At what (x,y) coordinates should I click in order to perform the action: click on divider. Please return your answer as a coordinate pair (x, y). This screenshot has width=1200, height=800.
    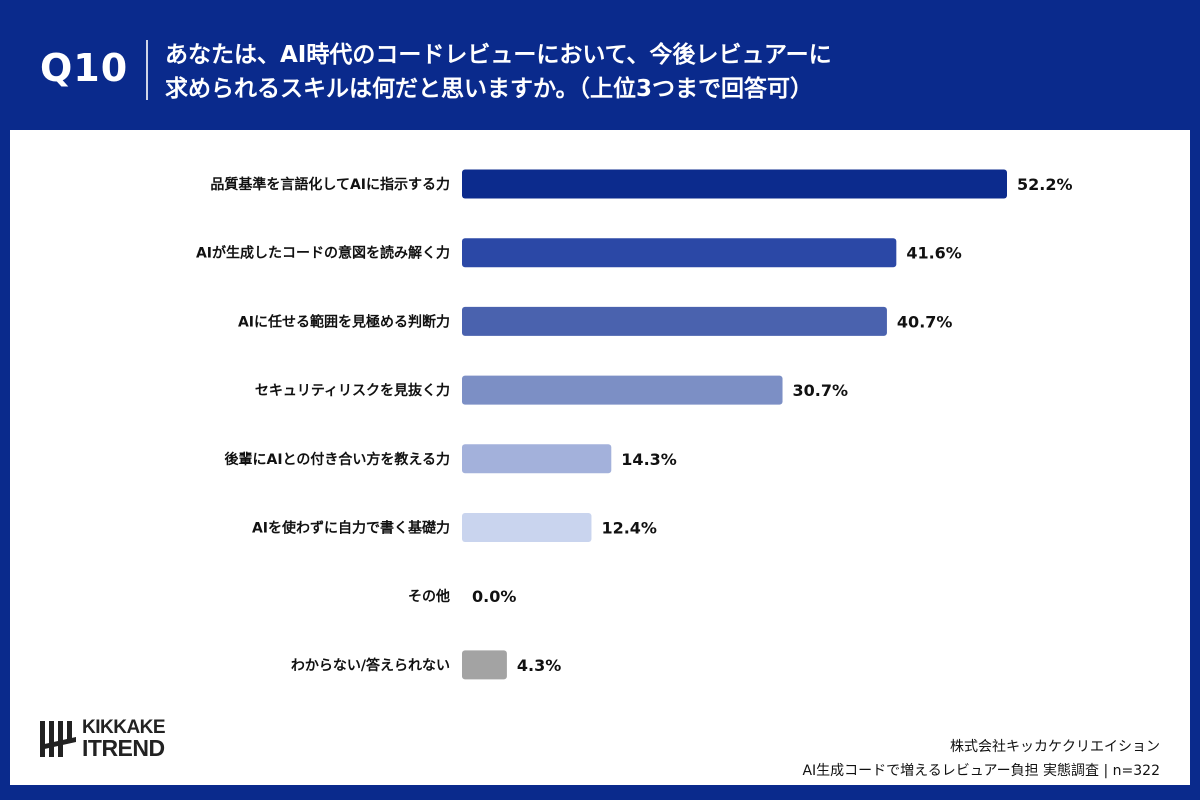
    Looking at the image, I should click on (147, 70).